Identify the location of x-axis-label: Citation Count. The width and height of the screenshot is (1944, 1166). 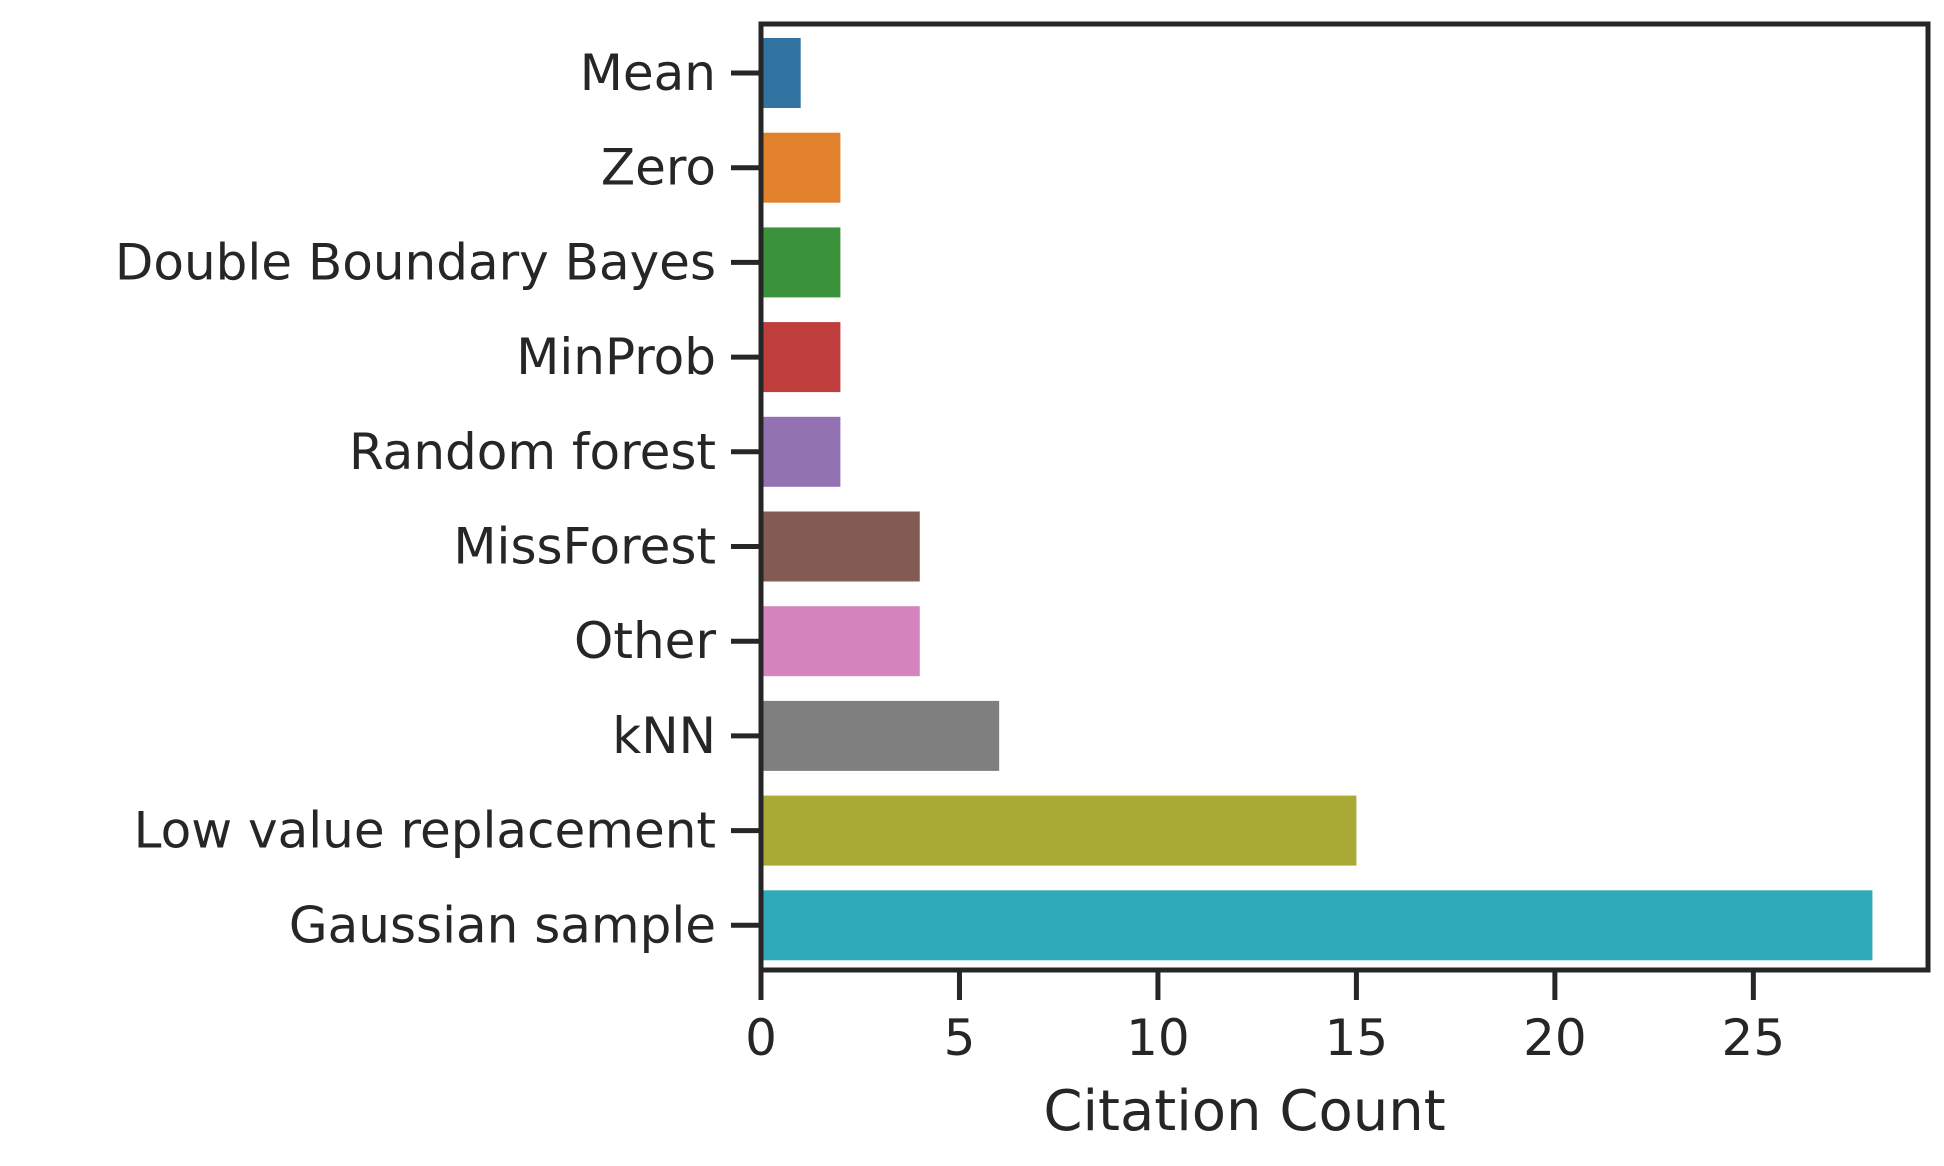
(1244, 1111).